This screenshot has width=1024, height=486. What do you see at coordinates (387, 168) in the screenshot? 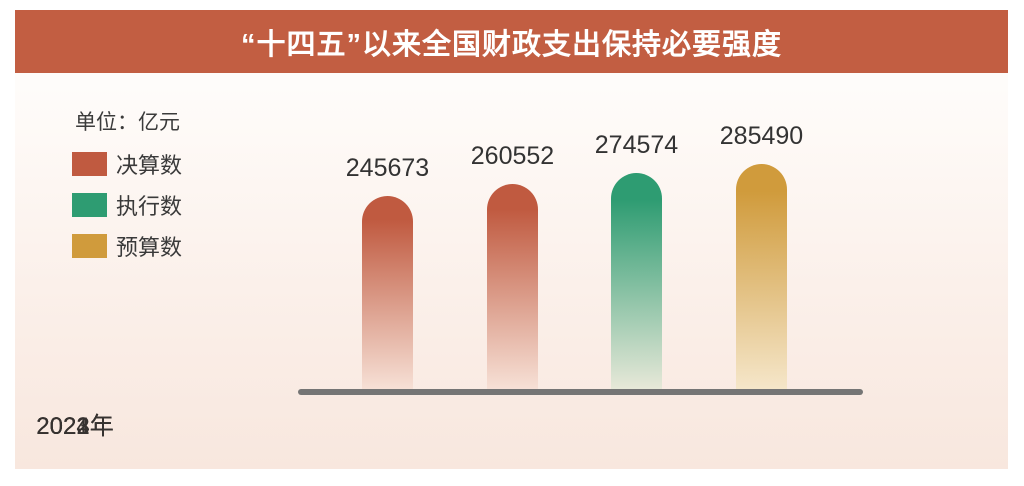
I see `bar-value-2021: 245673` at bounding box center [387, 168].